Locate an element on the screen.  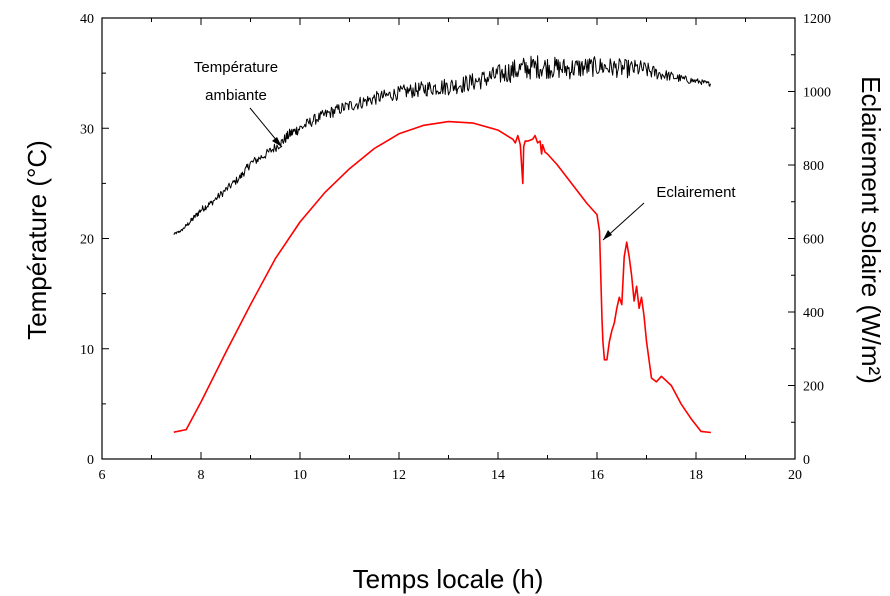
right-y-tick-label: 600 is located at coordinates (813, 240).